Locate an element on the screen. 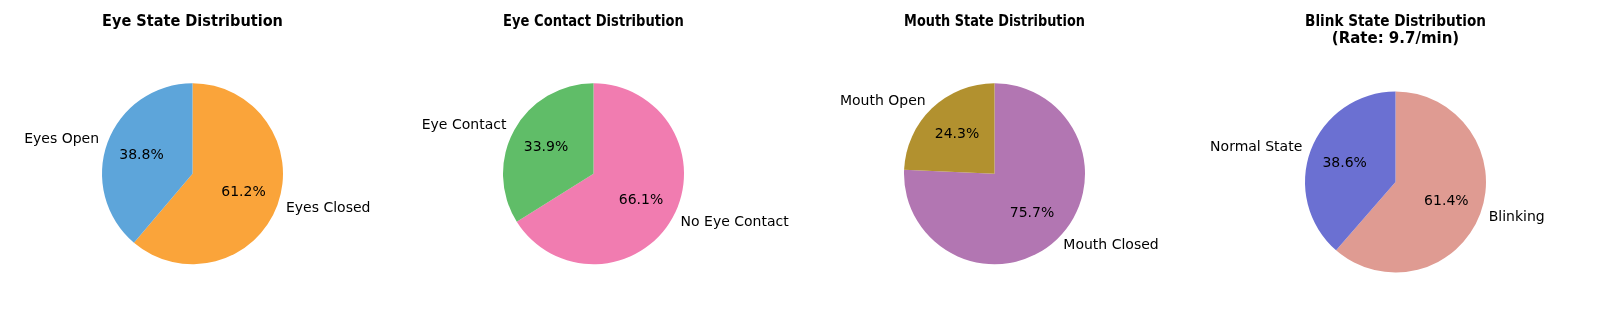  slice-label: Blinking is located at coordinates (1516, 215).